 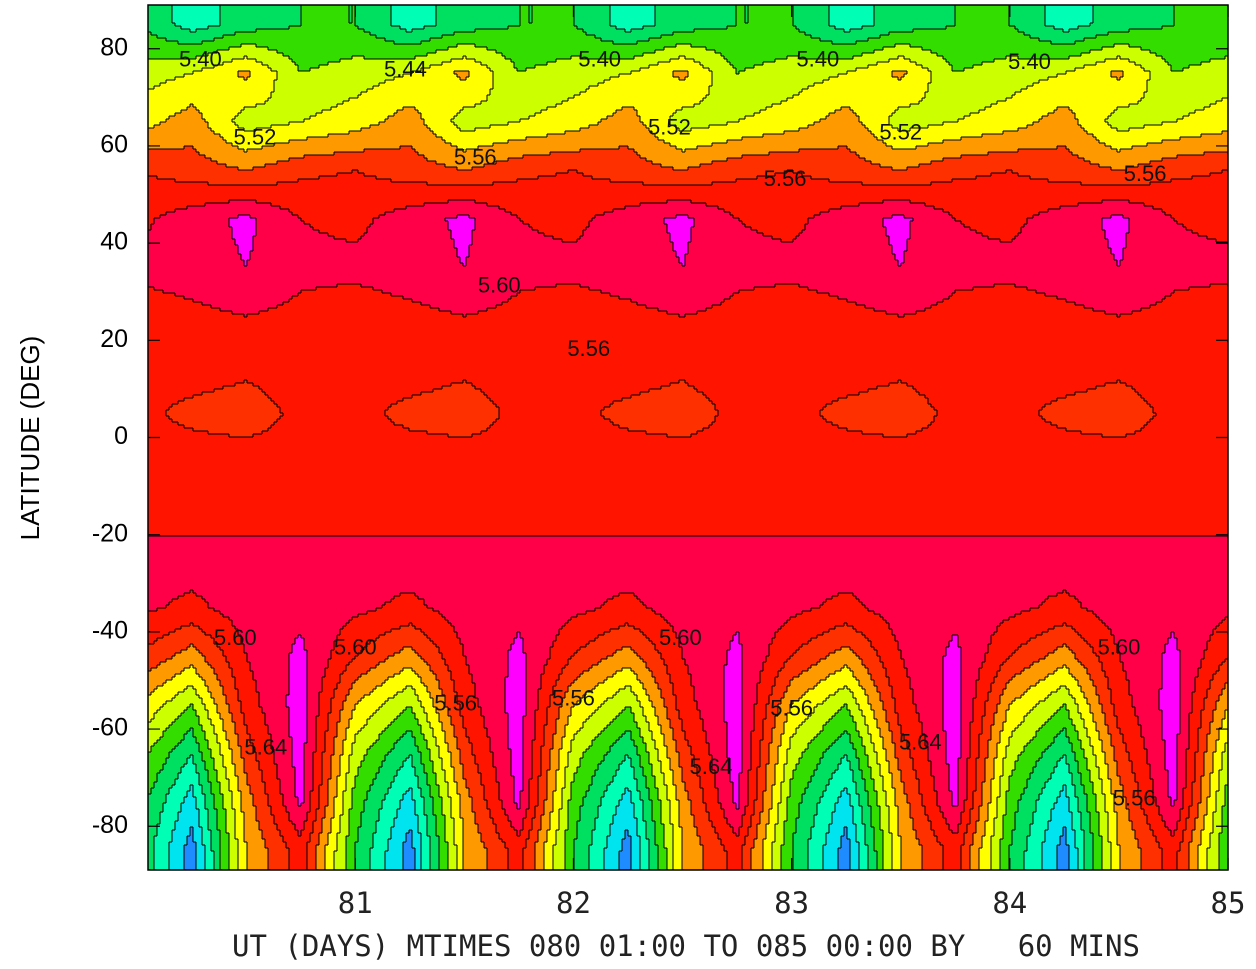 I want to click on x-tick-label: 84, so click(x=1009, y=903).